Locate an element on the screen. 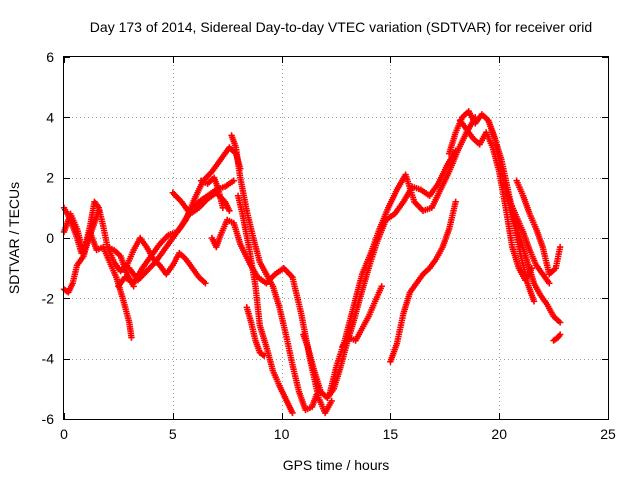 Image resolution: width=640 pixels, height=480 pixels. x-tick-label: 10 is located at coordinates (282, 434).